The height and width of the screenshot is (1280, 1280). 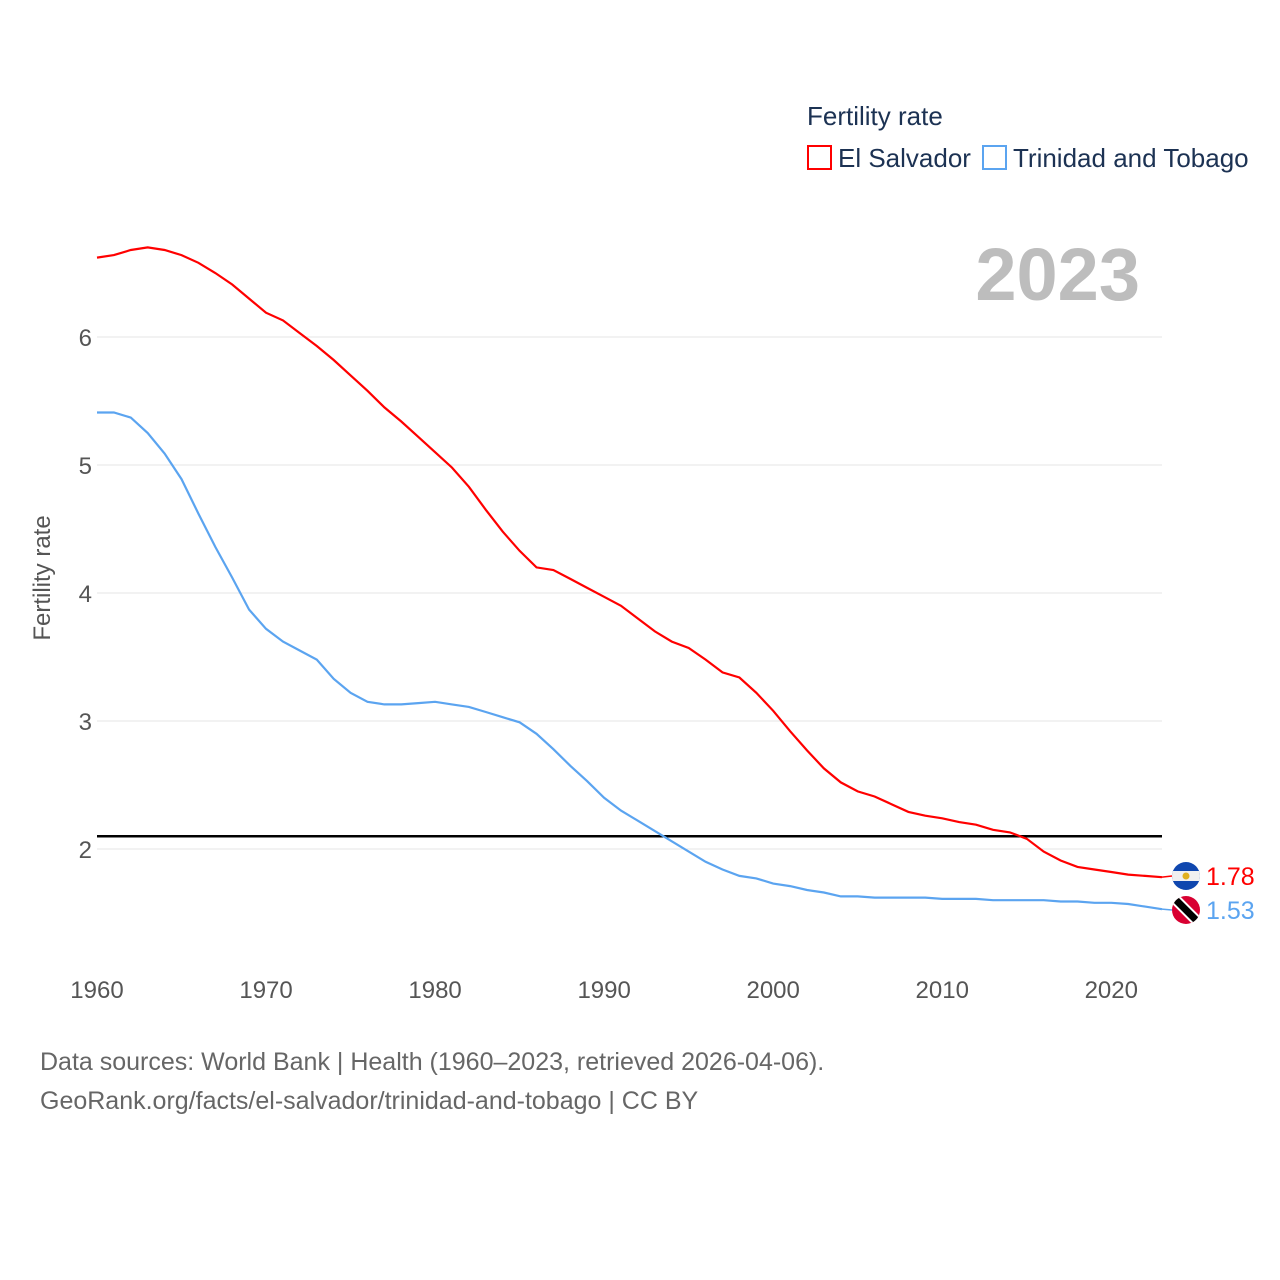 I want to click on legend-item-trinidad-and-tobago: Trinidad and Tobago, so click(x=1115, y=158).